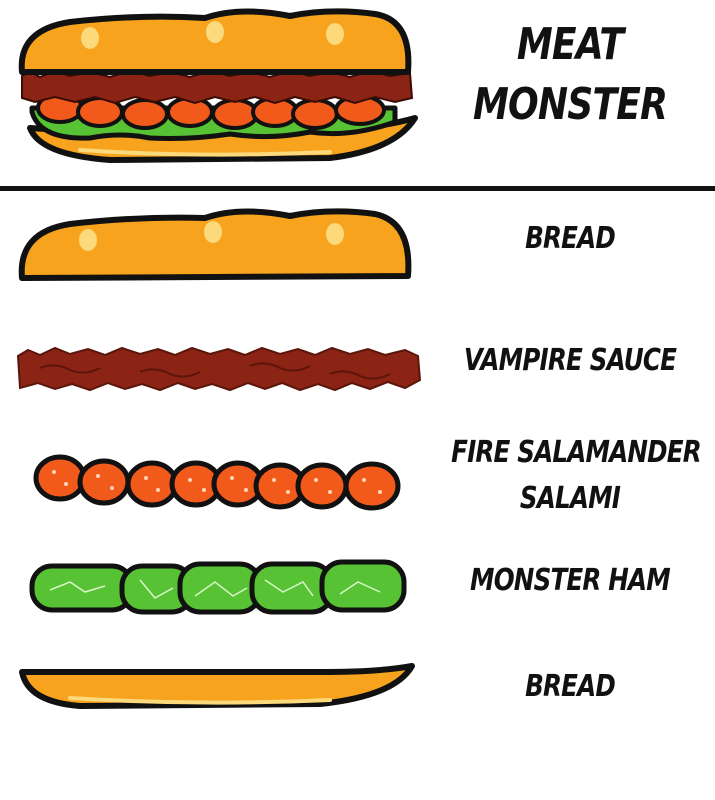 The width and height of the screenshot is (715, 800). Describe the element at coordinates (357, 188) in the screenshot. I see `section-divider` at that location.